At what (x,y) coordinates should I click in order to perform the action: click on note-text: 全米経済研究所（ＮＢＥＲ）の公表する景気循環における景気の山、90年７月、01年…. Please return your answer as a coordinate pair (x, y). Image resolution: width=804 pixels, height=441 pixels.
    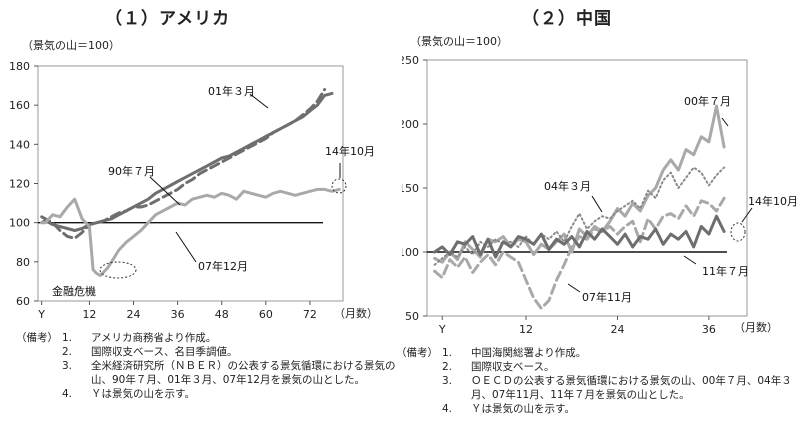
    Looking at the image, I should click on (243, 373).